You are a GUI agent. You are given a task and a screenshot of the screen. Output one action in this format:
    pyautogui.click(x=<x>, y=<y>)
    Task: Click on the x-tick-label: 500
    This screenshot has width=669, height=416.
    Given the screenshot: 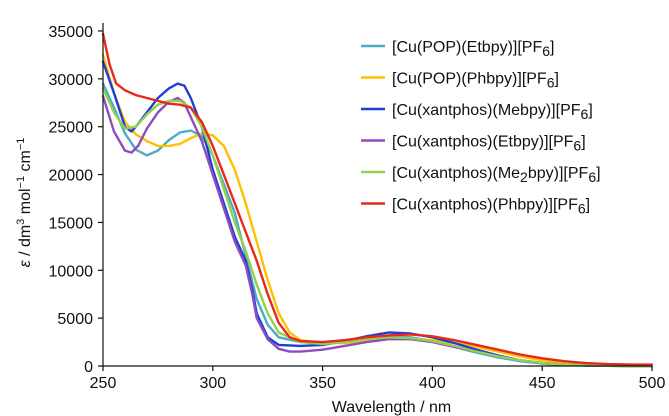 What is the action you would take?
    pyautogui.click(x=652, y=383)
    